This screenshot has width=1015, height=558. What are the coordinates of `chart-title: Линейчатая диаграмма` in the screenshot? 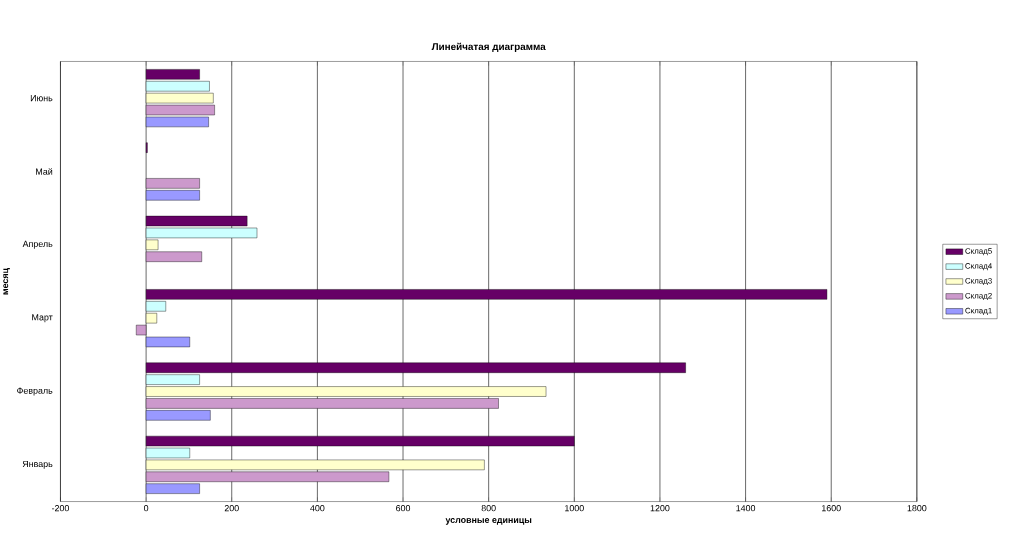 It's located at (488, 47).